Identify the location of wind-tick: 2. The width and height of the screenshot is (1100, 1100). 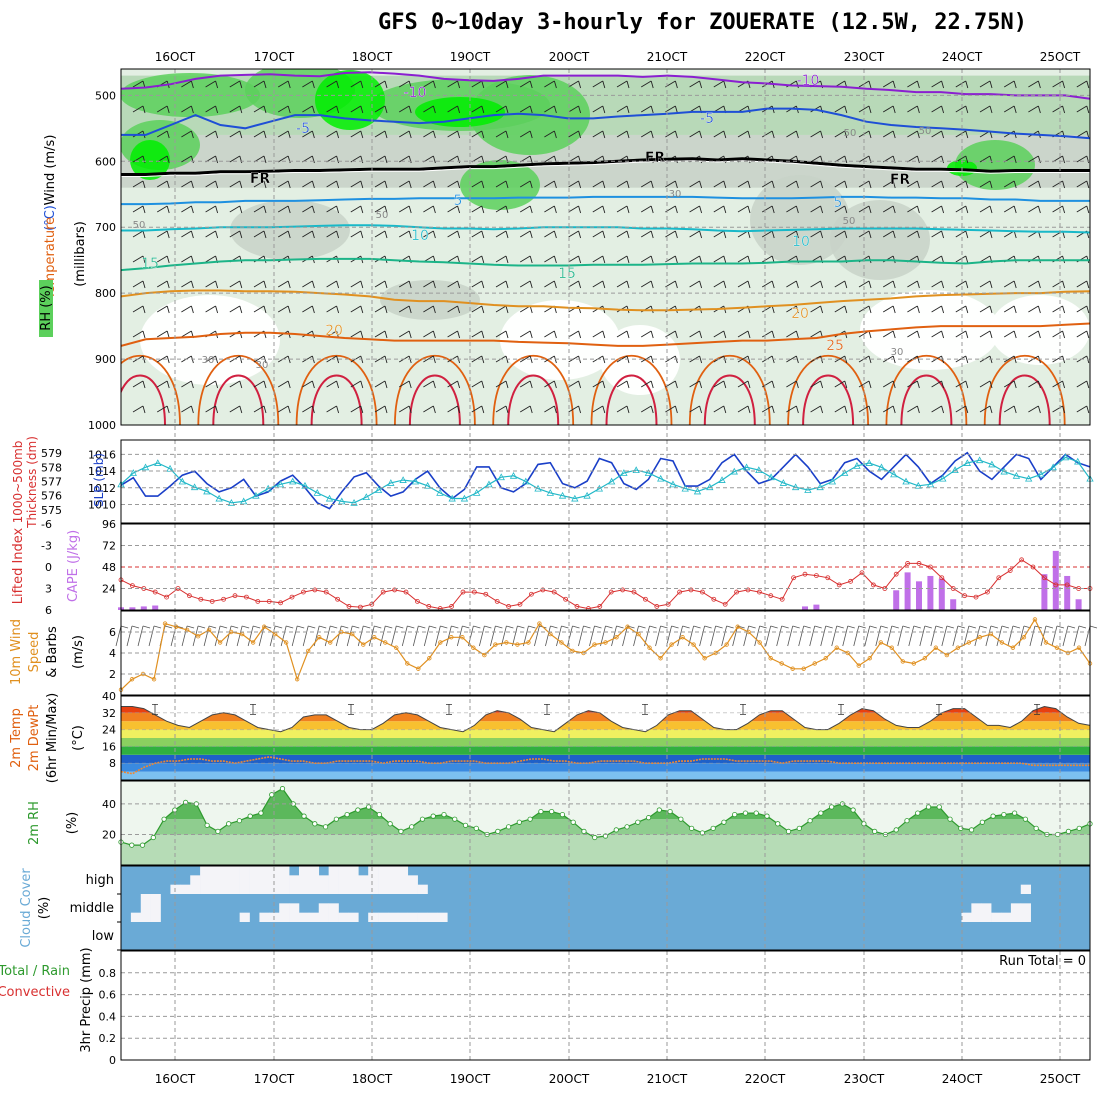
(112, 674).